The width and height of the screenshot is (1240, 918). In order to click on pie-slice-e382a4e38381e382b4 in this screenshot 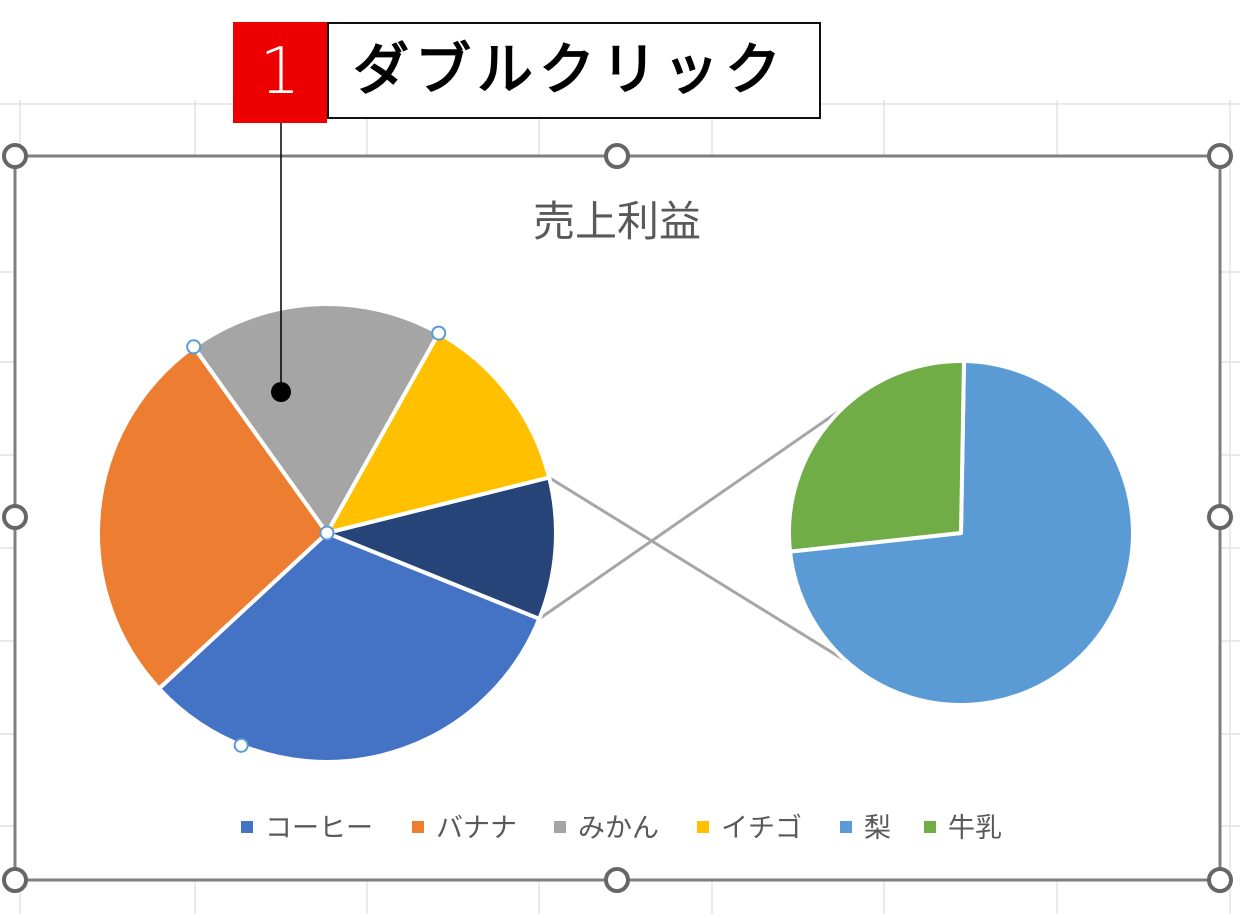, I will do `click(438, 433)`.